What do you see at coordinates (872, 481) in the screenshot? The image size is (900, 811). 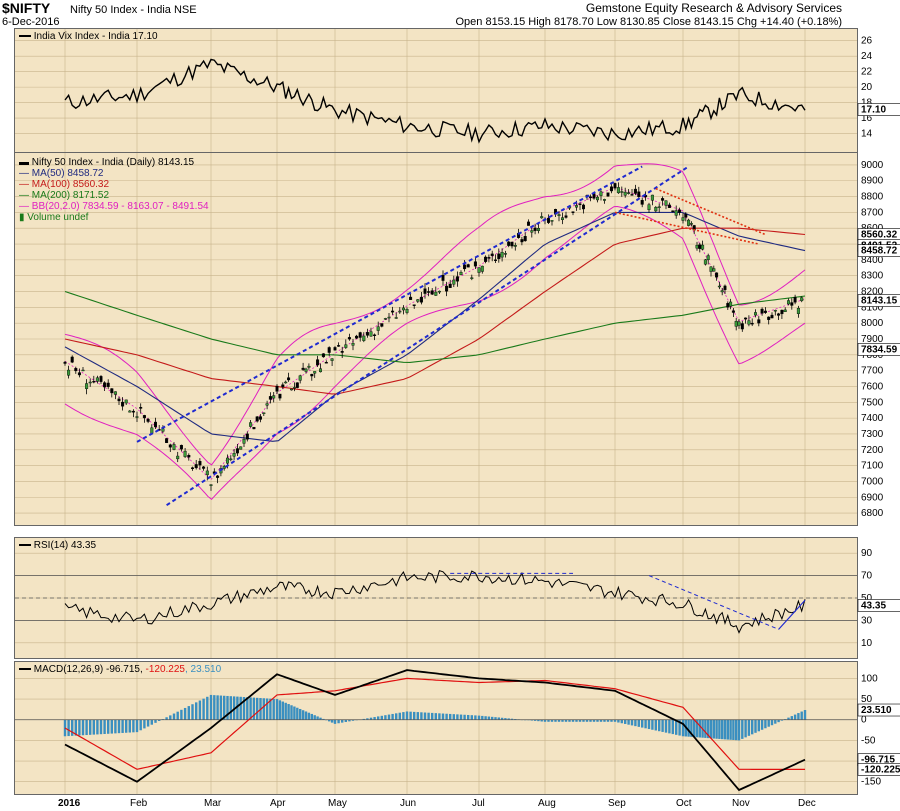 I see `price-tick-label: 7000` at bounding box center [872, 481].